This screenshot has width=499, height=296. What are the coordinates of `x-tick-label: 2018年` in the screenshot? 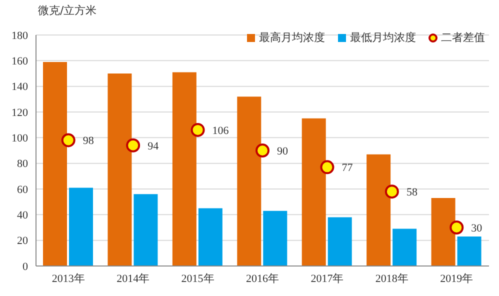 It's located at (391, 278).